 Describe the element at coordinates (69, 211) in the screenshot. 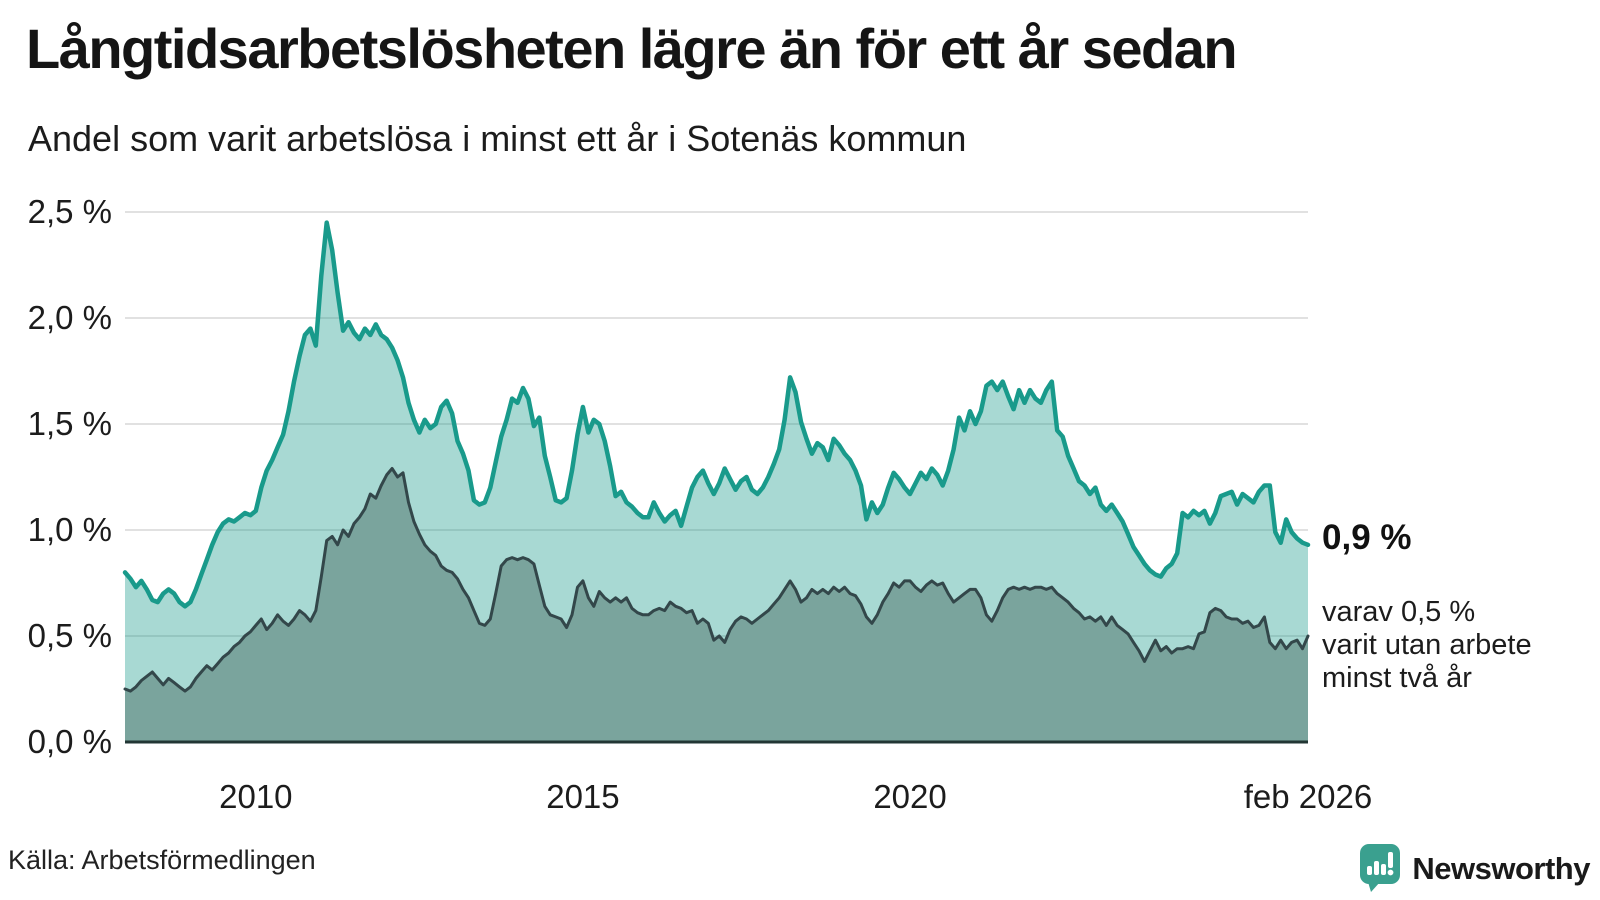

I see `y-axis-label: 2,5 %` at that location.